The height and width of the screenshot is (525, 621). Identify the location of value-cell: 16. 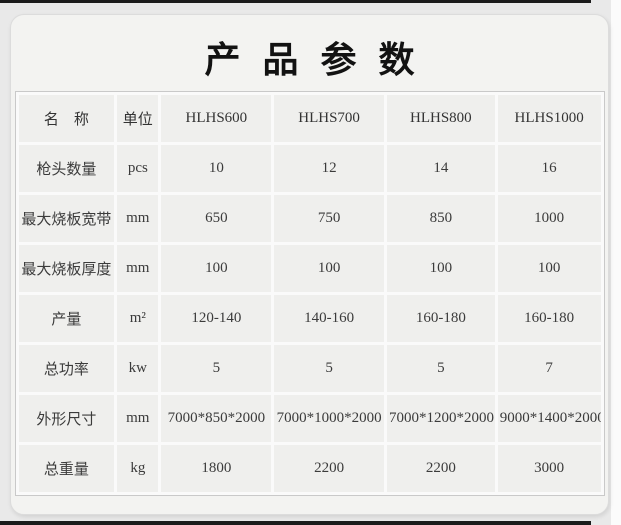
(549, 168).